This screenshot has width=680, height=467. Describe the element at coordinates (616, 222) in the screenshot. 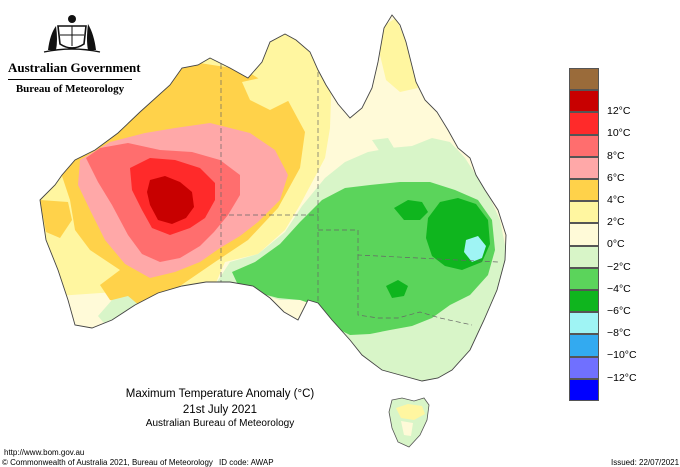

I see `legend-label: 2°C` at that location.